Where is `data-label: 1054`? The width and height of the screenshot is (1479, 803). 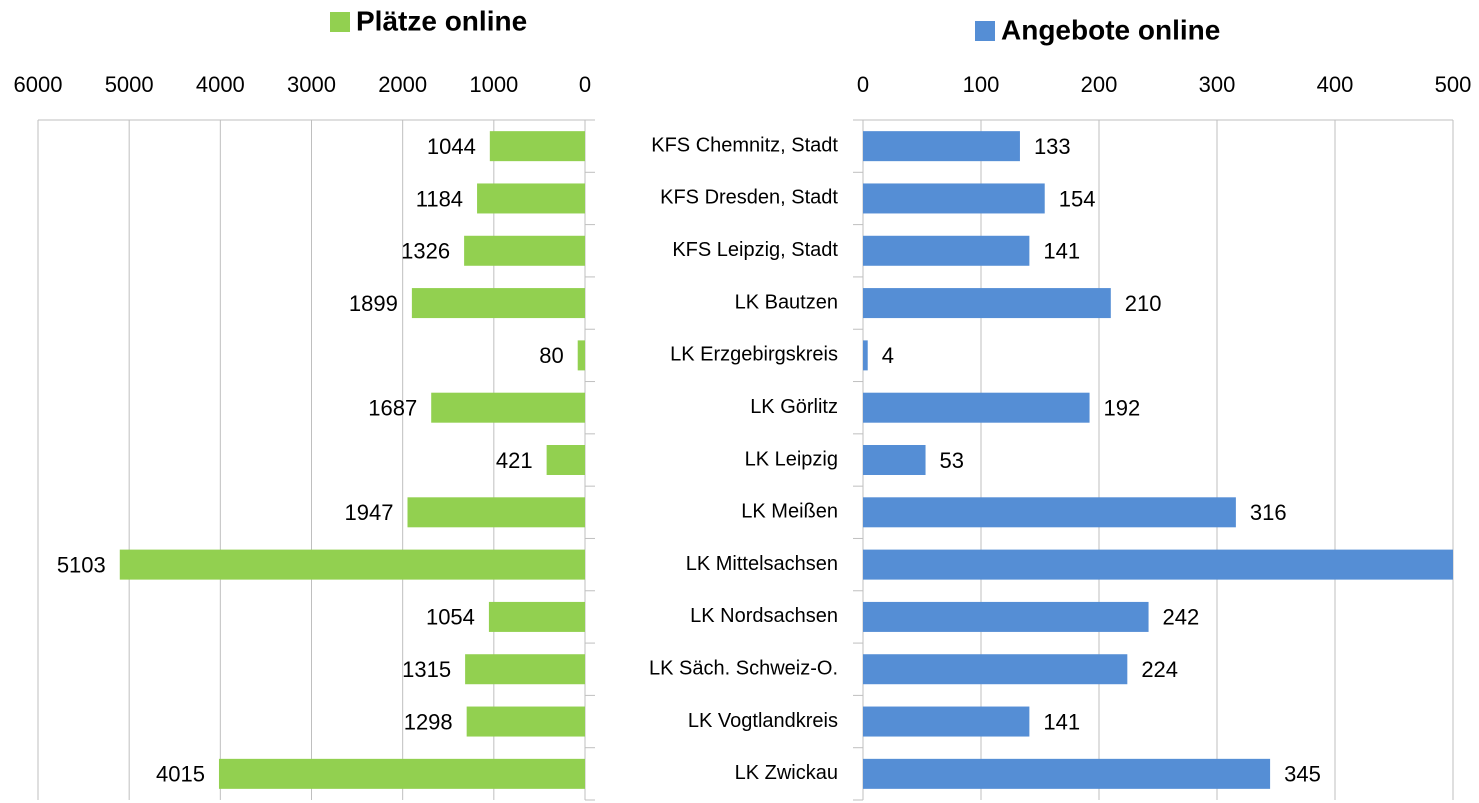 data-label: 1054 is located at coordinates (450, 617).